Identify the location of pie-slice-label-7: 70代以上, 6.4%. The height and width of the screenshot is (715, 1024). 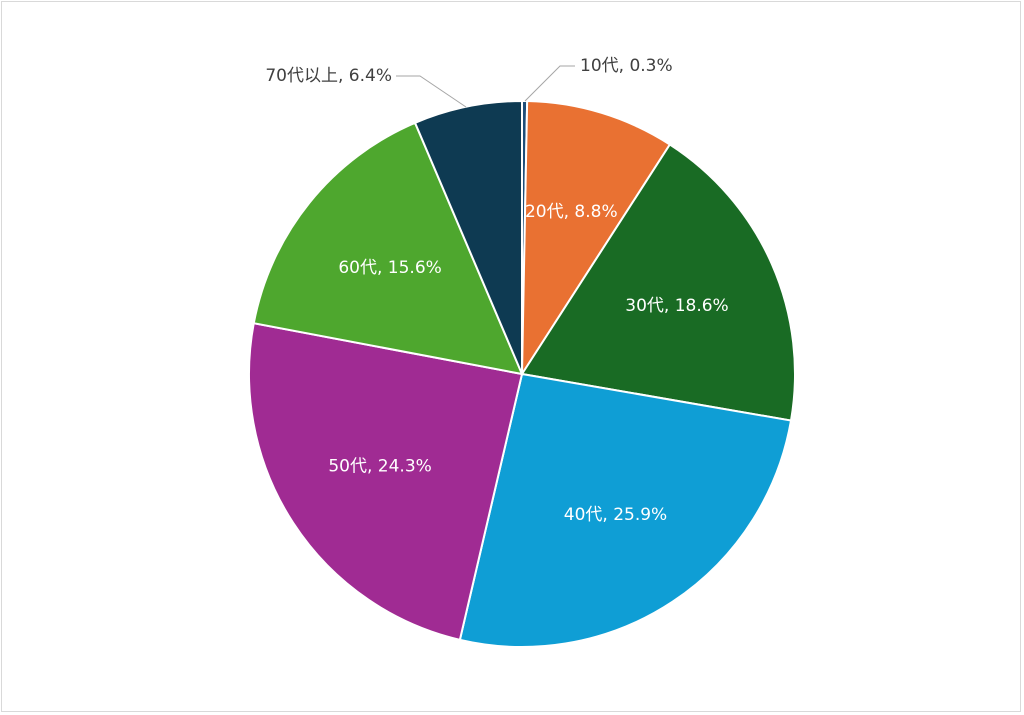
(328, 76).